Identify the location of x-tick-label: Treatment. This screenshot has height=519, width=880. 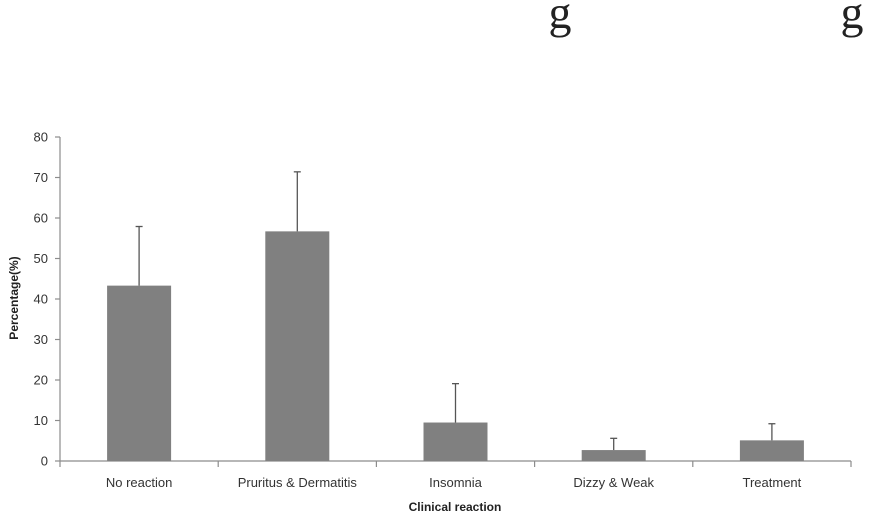
(772, 482).